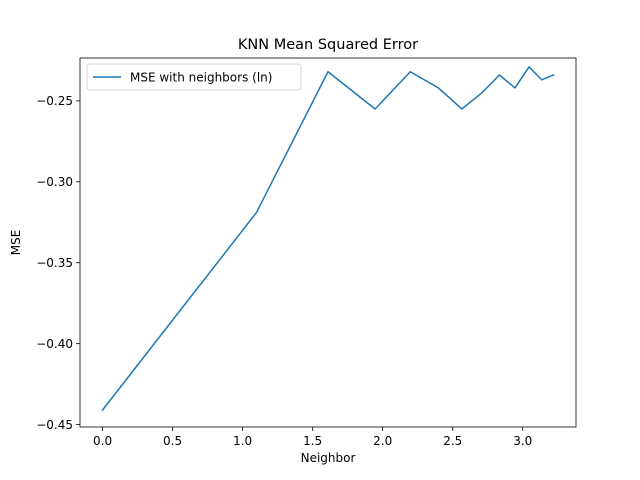 Image resolution: width=640 pixels, height=480 pixels. What do you see at coordinates (328, 458) in the screenshot?
I see `x-axis-label: Neighbor` at bounding box center [328, 458].